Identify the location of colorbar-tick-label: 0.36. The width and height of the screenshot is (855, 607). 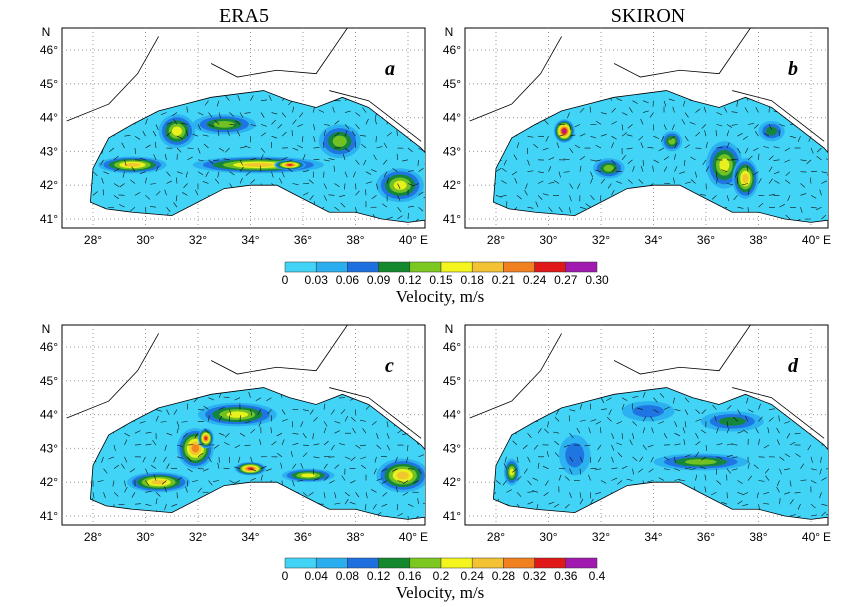
(566, 576).